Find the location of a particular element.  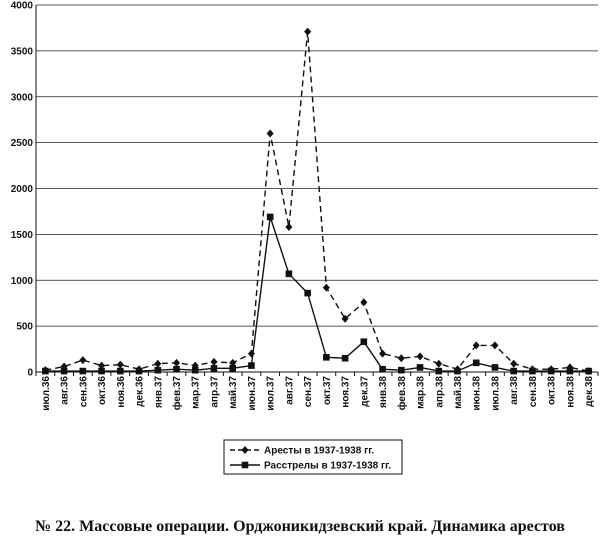

y-tick-label: 500 is located at coordinates (24, 327).